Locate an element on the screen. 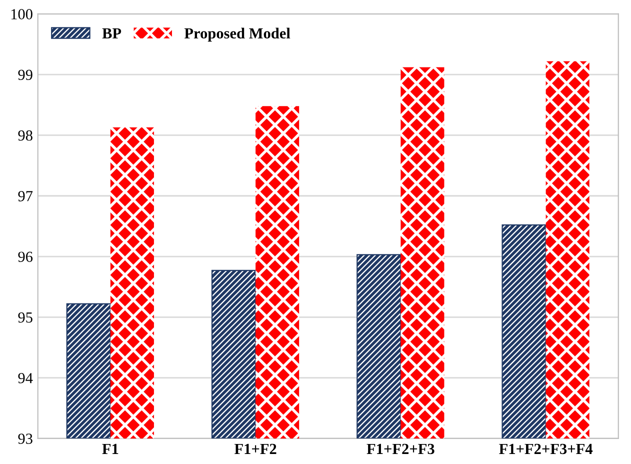 The image size is (631, 464). x-tick-label: F1+F2+F3+F4 is located at coordinates (546, 449).